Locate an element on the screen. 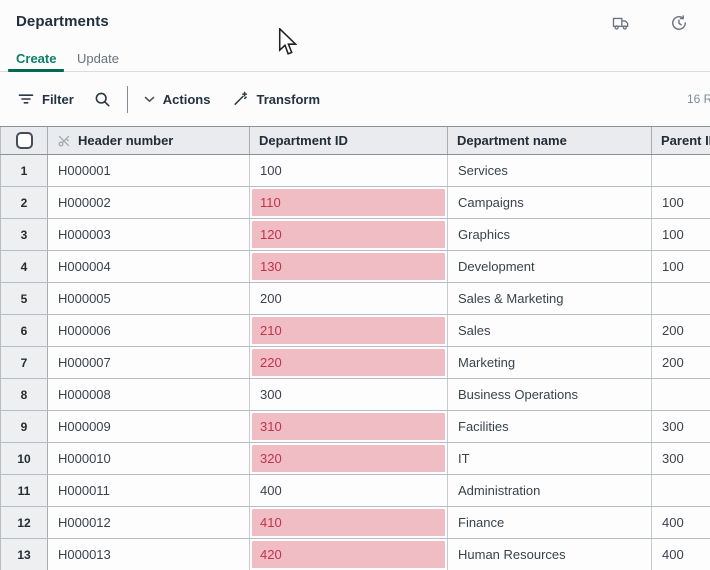  table-row: 7 H000007 220 Marketing 200 is located at coordinates (355, 363).